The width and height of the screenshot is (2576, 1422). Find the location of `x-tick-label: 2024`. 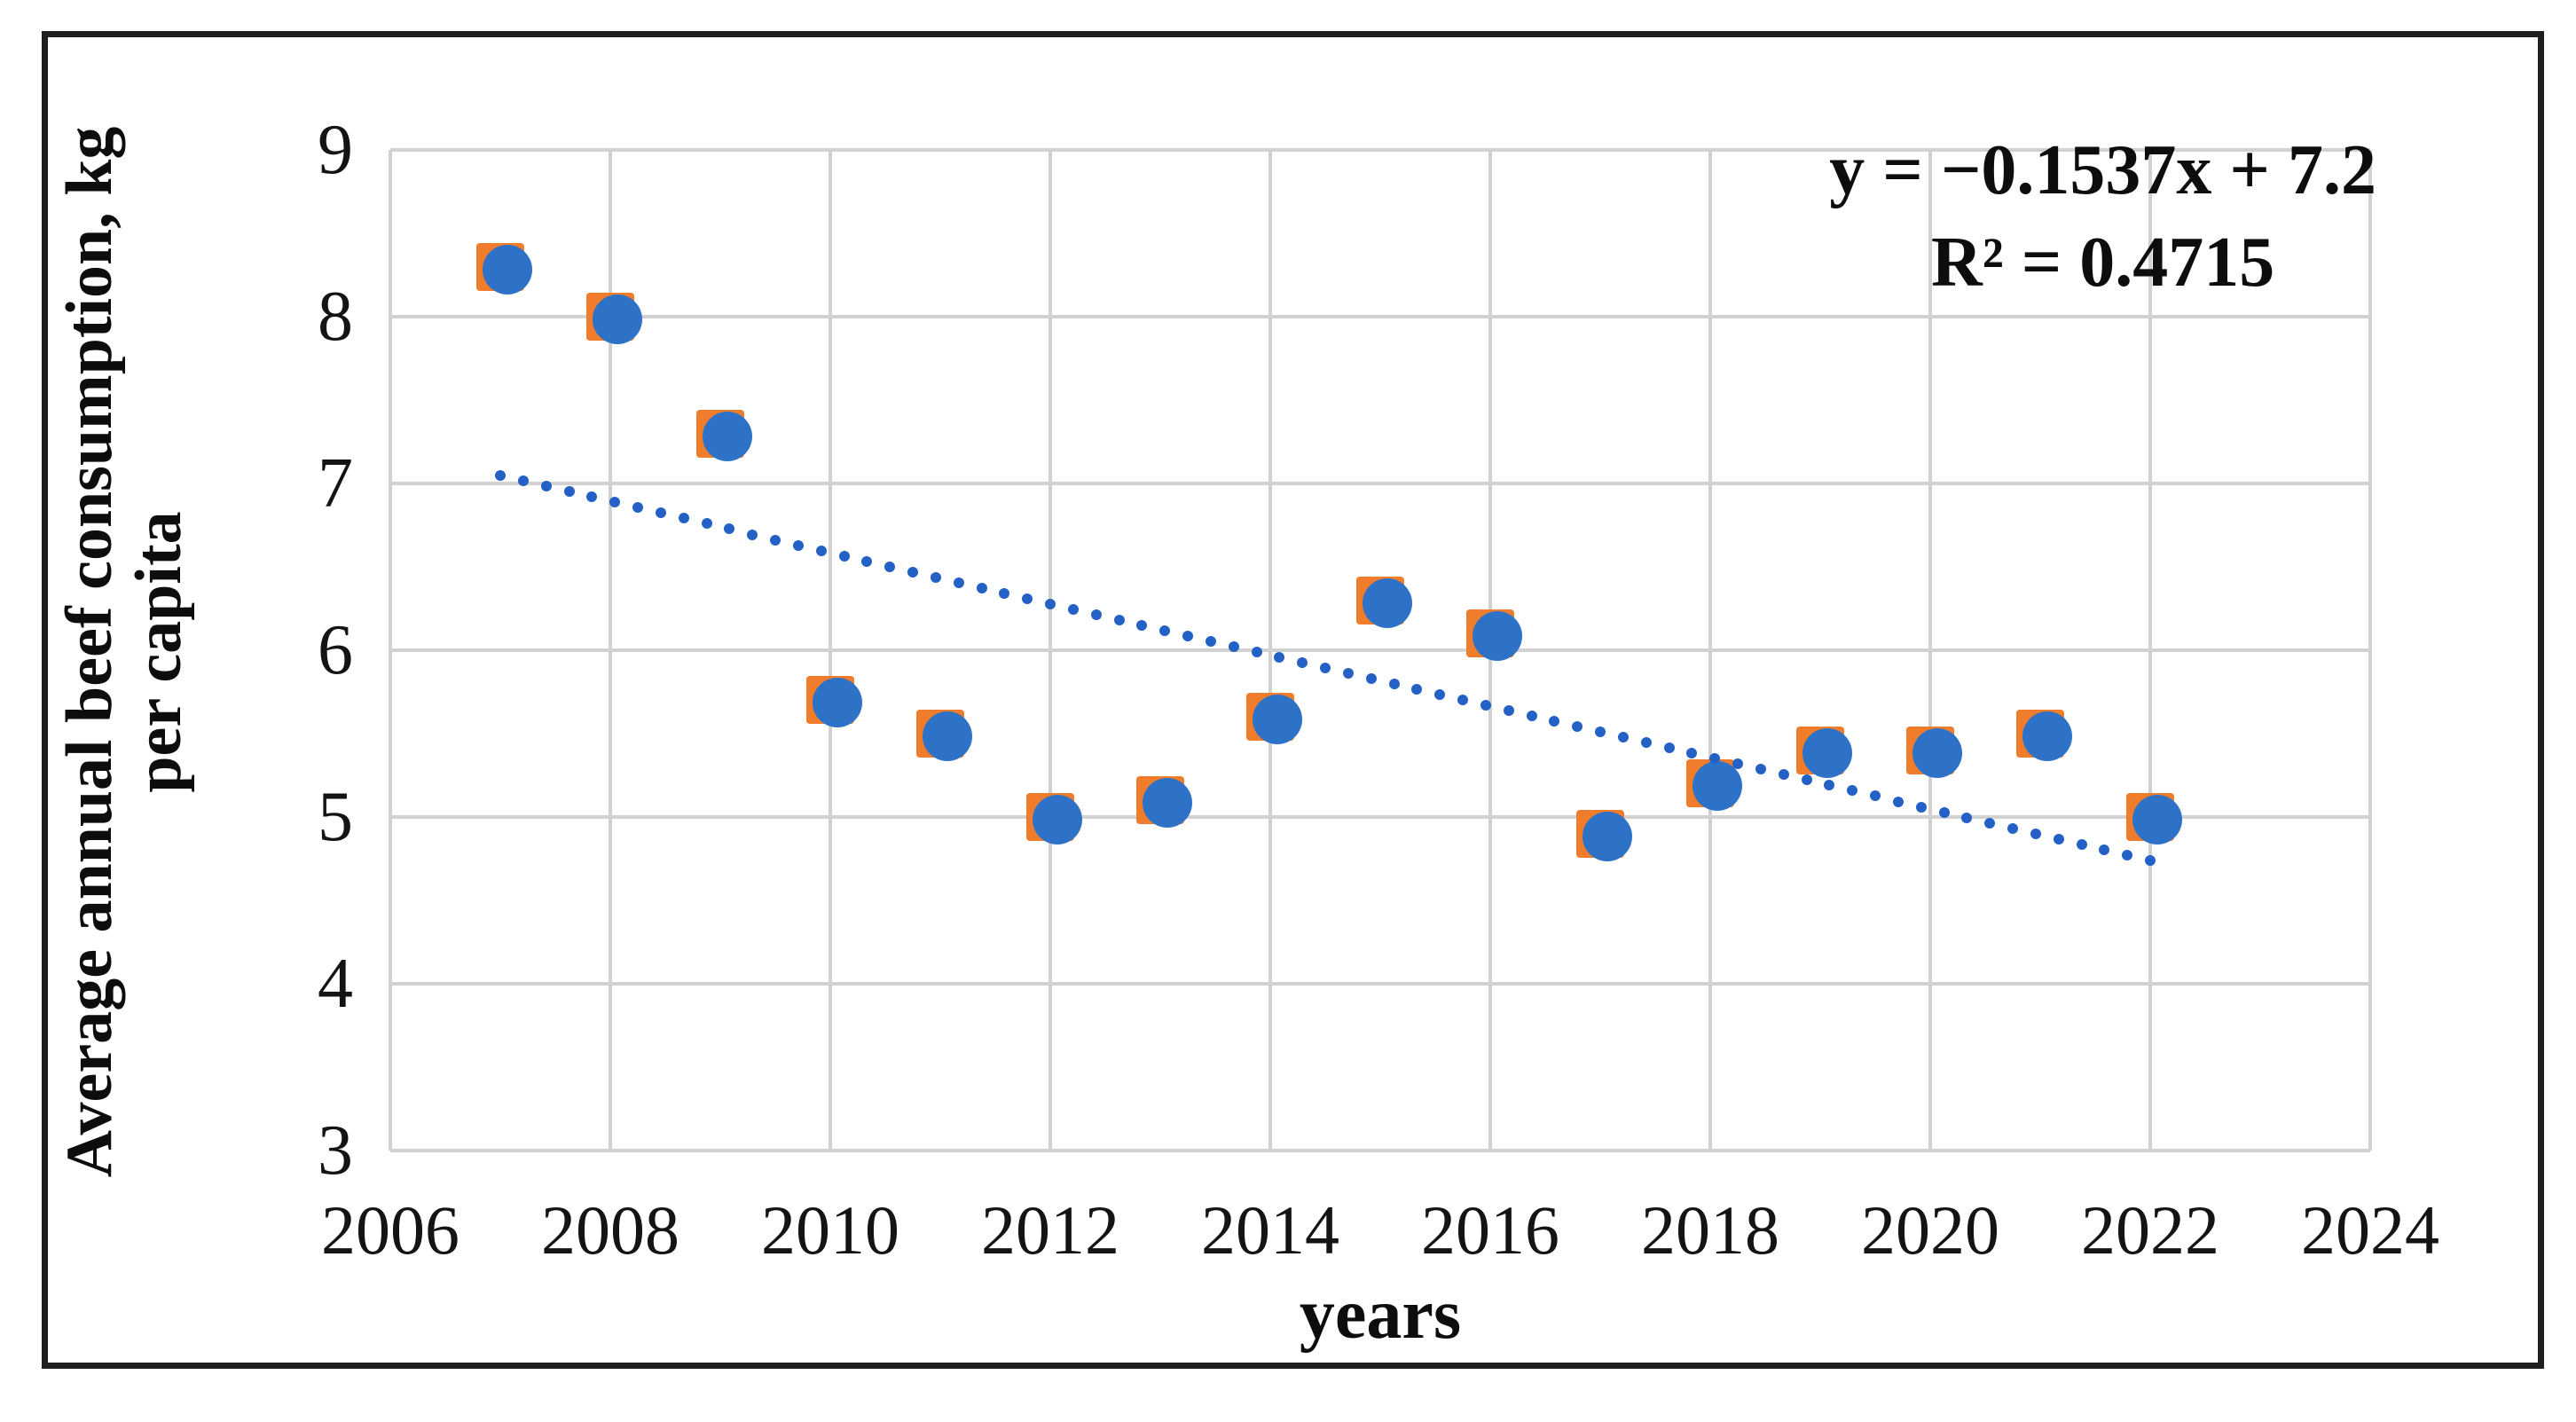

x-tick-label: 2024 is located at coordinates (2370, 1230).